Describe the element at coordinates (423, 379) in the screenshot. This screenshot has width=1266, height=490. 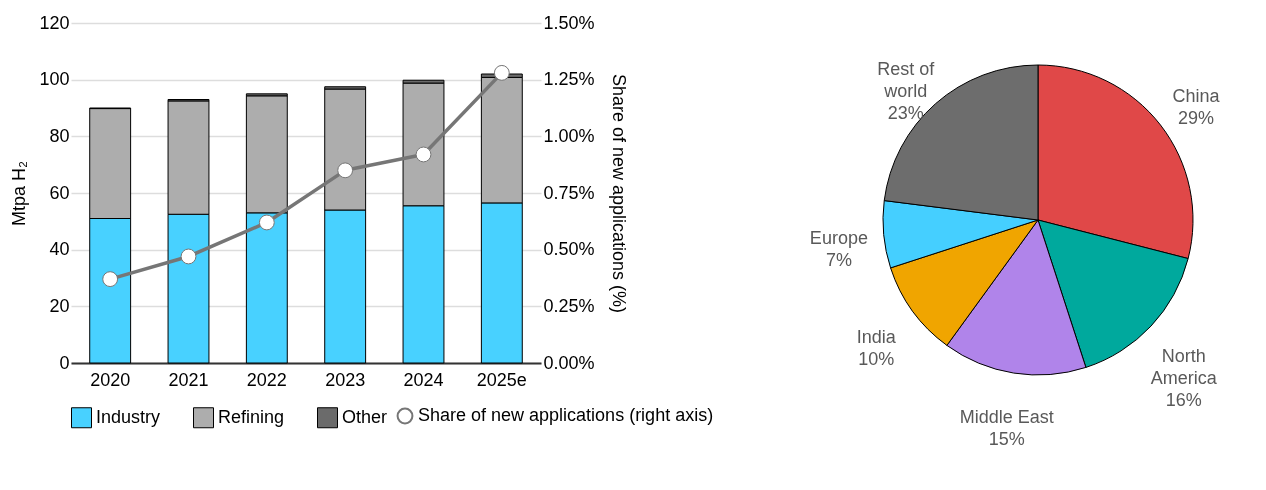
I see `x-tick-label: 2024` at that location.